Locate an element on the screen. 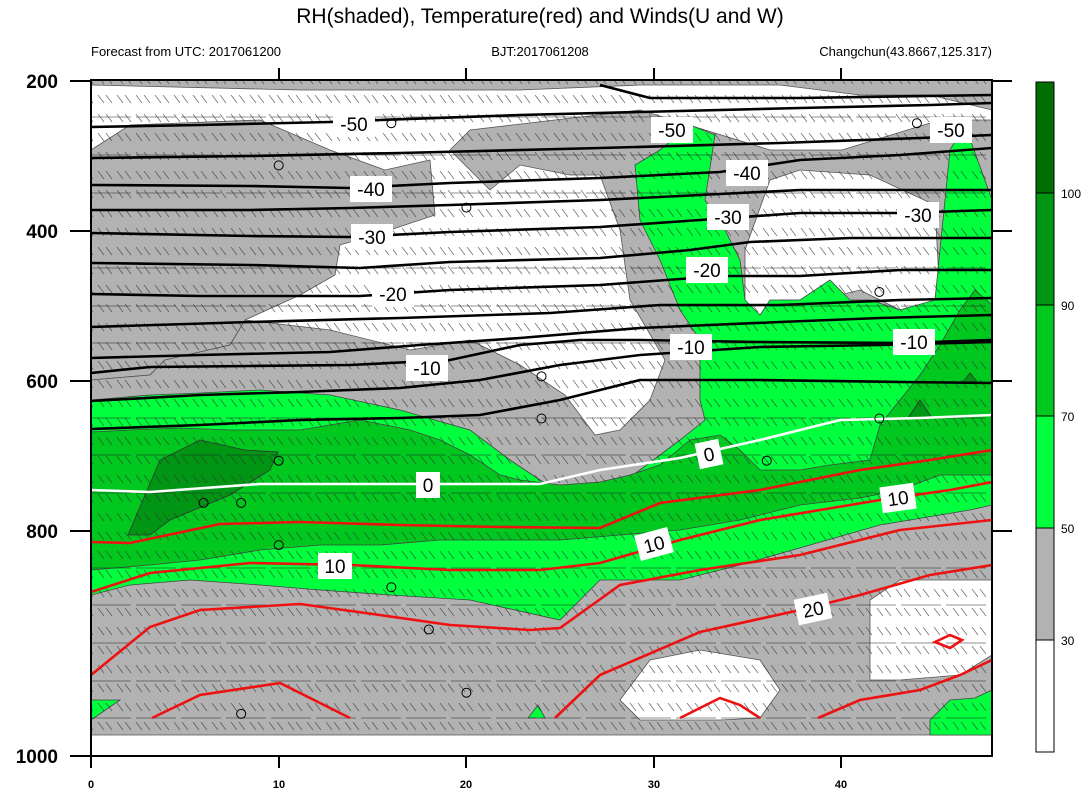  colorbar-tick-label: 30 is located at coordinates (1068, 641).